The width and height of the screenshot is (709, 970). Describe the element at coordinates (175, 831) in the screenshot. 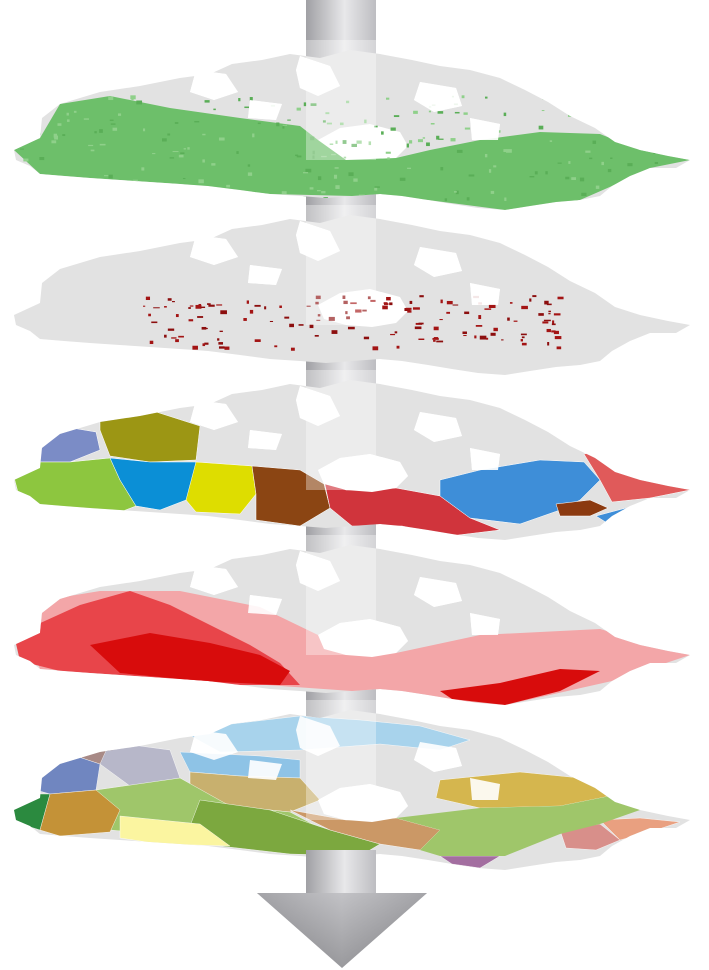

I see `ecozone-region` at that location.